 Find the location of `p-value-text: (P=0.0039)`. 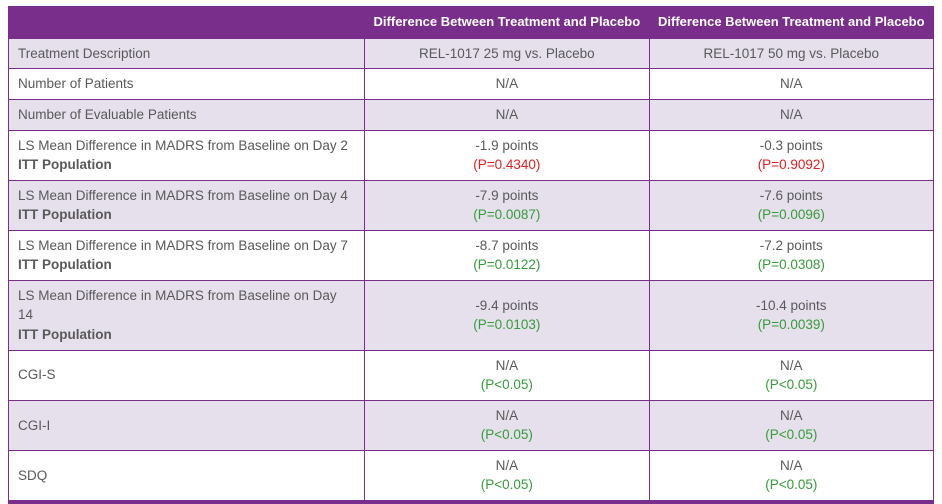

p-value-text: (P=0.0039) is located at coordinates (791, 325).